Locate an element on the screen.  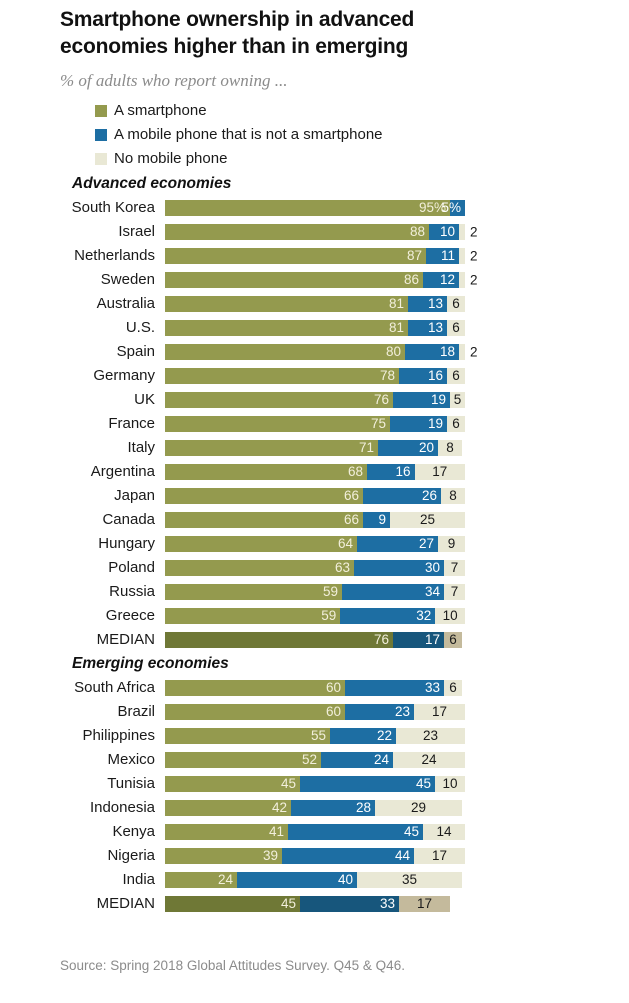
segment-smartphone: 80 is located at coordinates (285, 351).